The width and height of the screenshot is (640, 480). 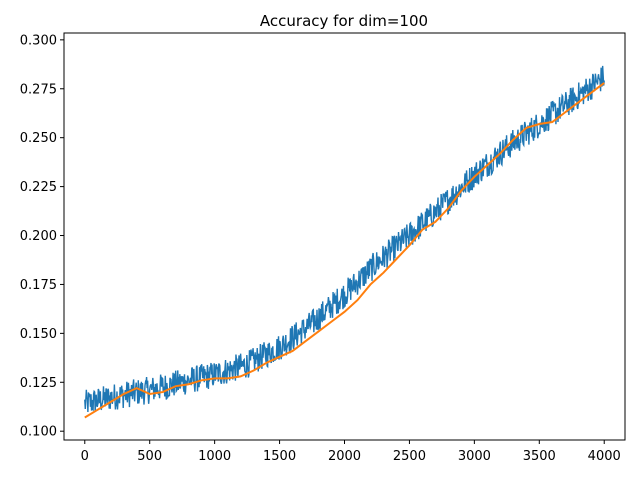 What do you see at coordinates (38, 285) in the screenshot?
I see `y-tick-label: 0.175` at bounding box center [38, 285].